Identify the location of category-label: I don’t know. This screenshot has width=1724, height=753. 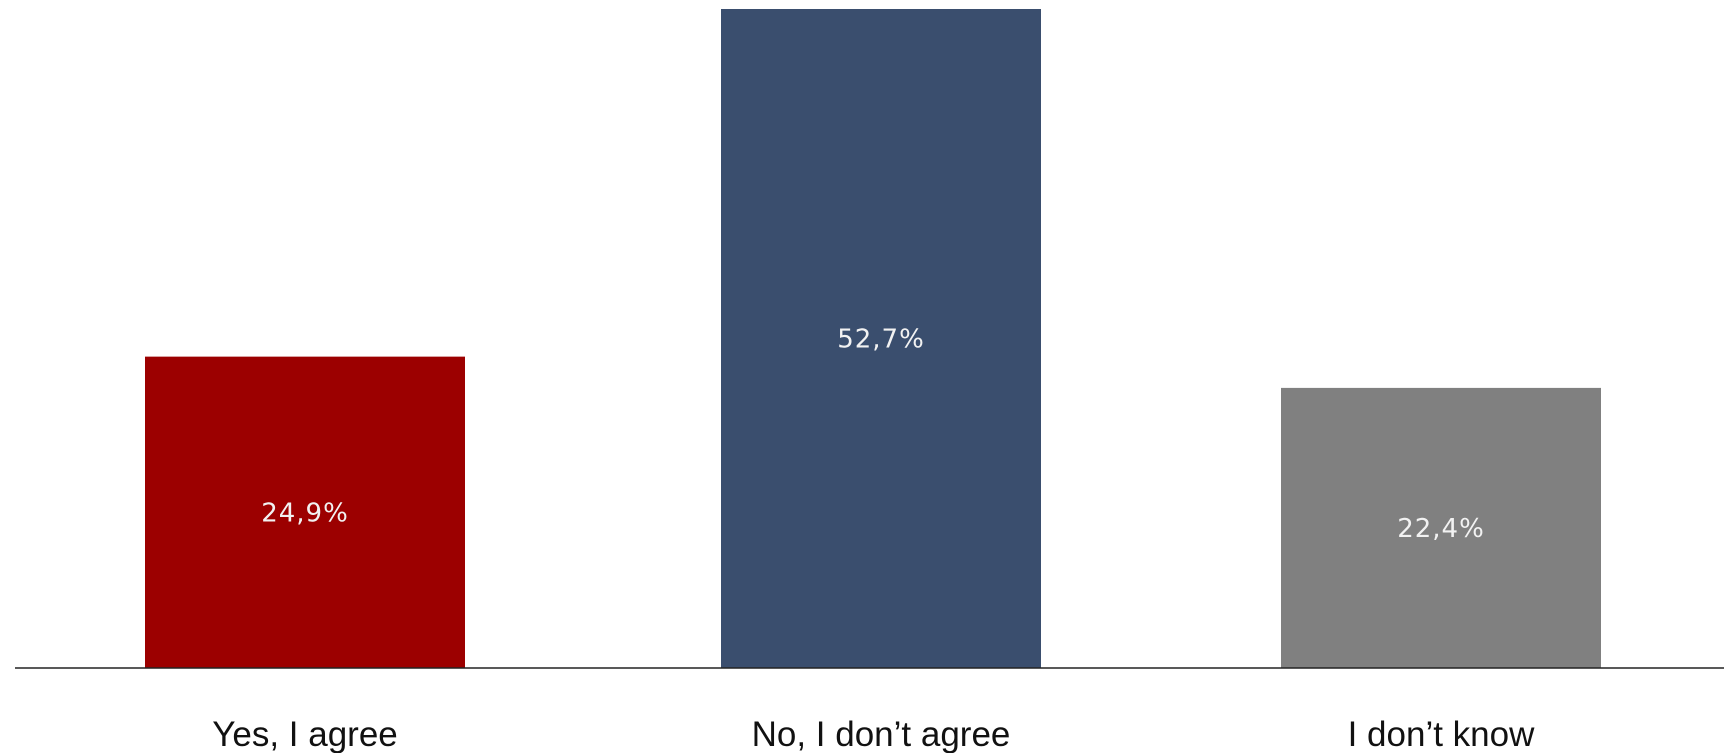
(1441, 734).